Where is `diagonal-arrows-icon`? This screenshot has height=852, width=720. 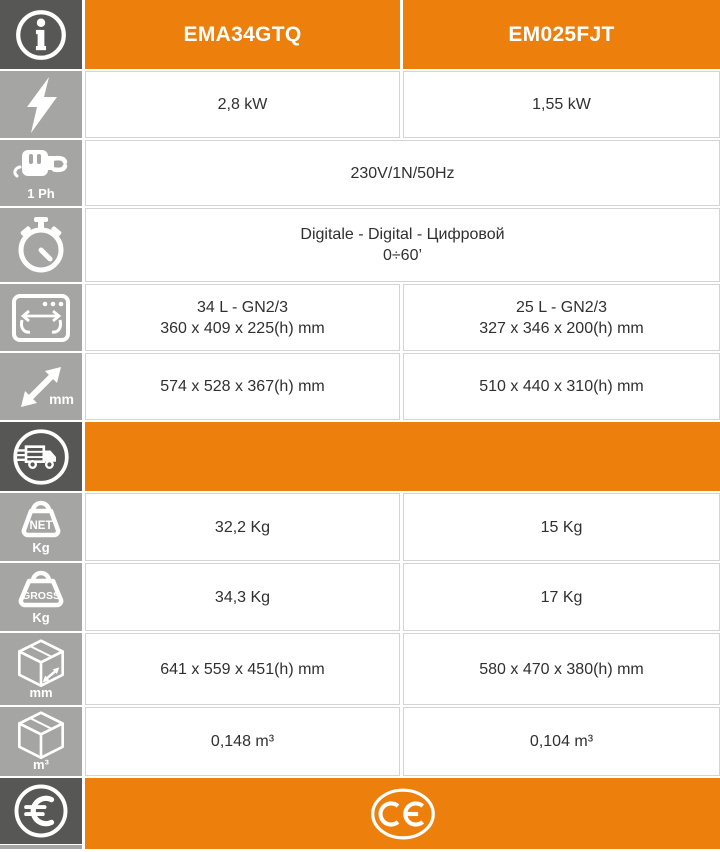 diagonal-arrows-icon is located at coordinates (41, 386).